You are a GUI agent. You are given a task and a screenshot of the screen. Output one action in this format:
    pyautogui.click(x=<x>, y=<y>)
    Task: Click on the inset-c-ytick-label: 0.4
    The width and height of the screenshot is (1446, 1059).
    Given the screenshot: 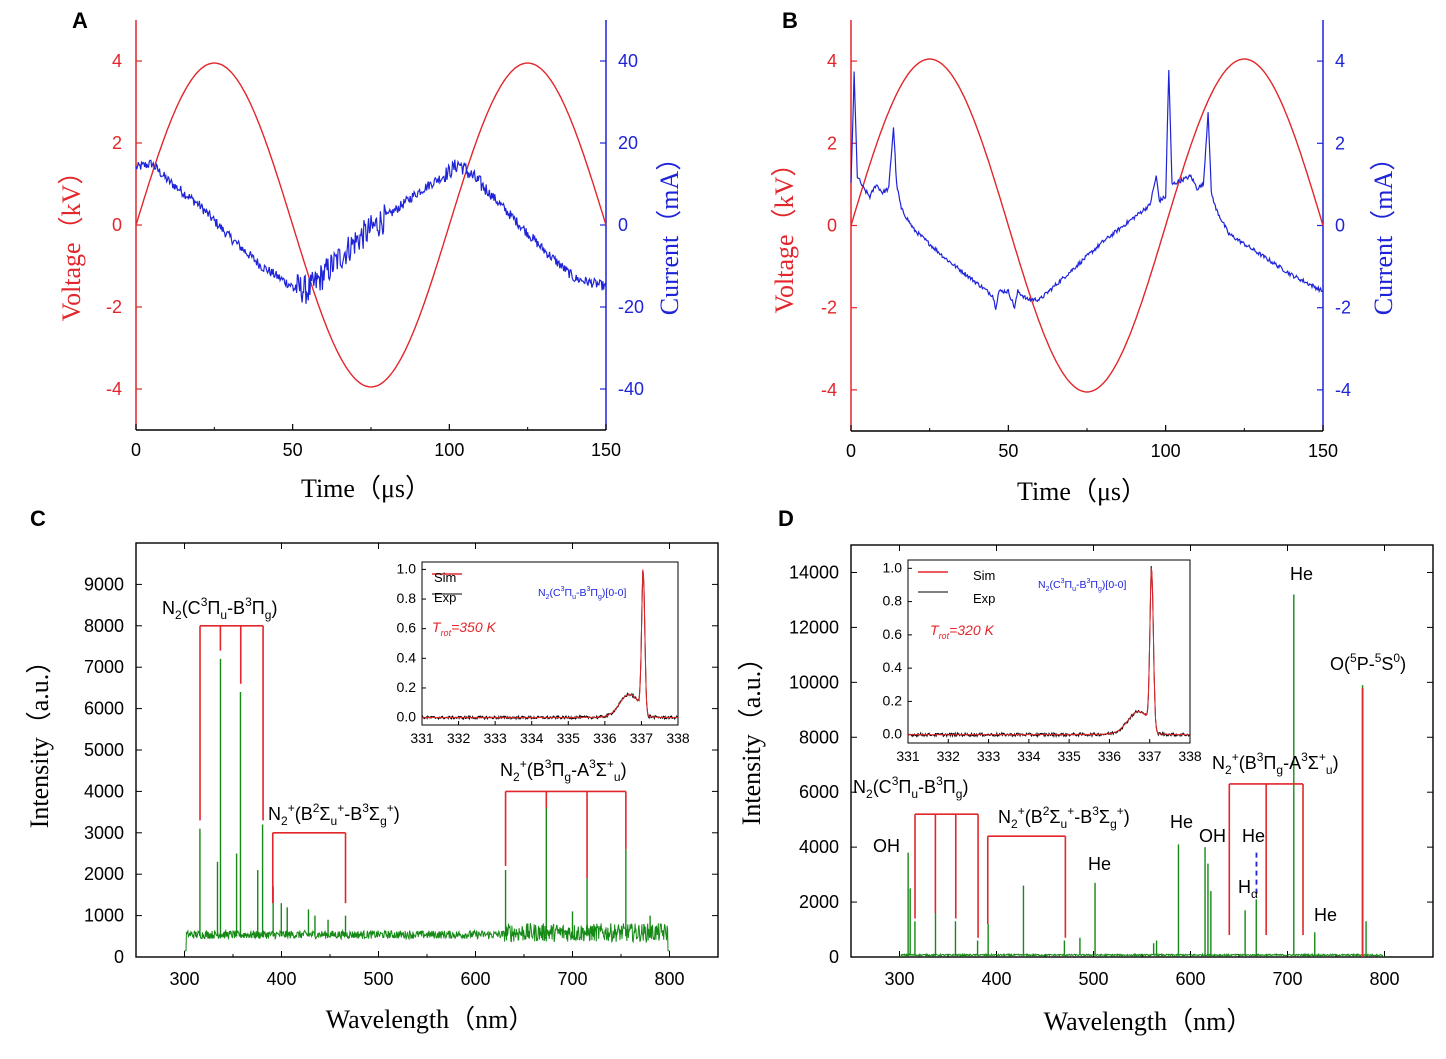 What is the action you would take?
    pyautogui.click(x=407, y=657)
    